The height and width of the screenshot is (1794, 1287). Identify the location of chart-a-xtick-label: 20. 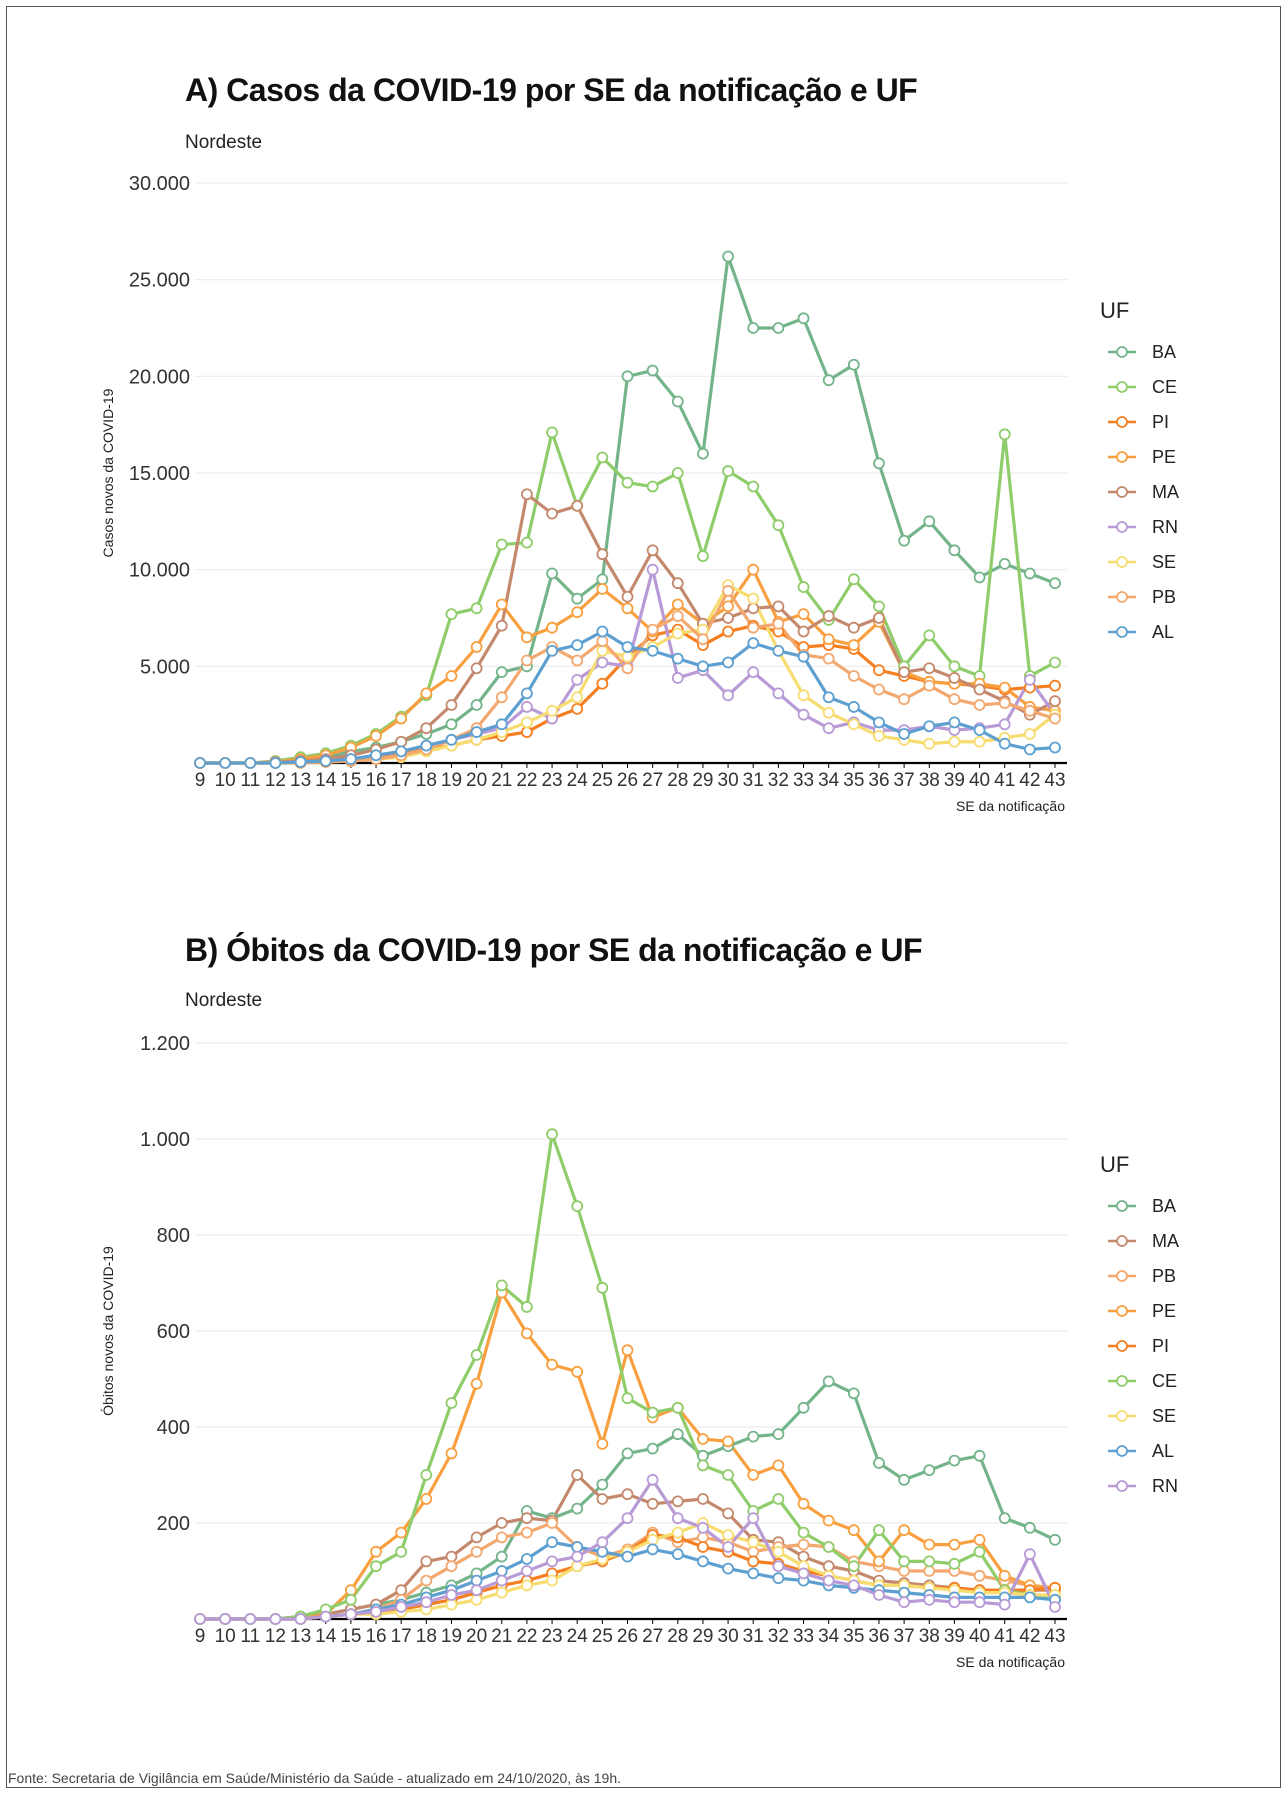
(476, 780).